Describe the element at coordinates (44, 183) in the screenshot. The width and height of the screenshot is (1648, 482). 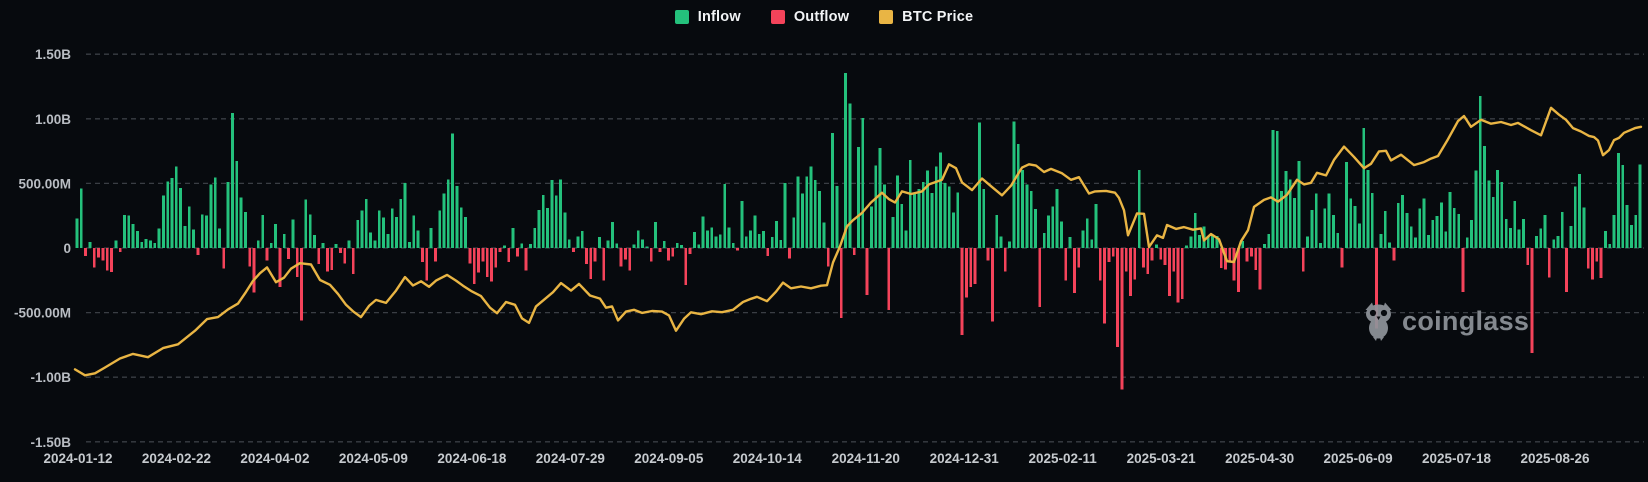
I see `y-axis-tick-label: 500.00M` at that location.